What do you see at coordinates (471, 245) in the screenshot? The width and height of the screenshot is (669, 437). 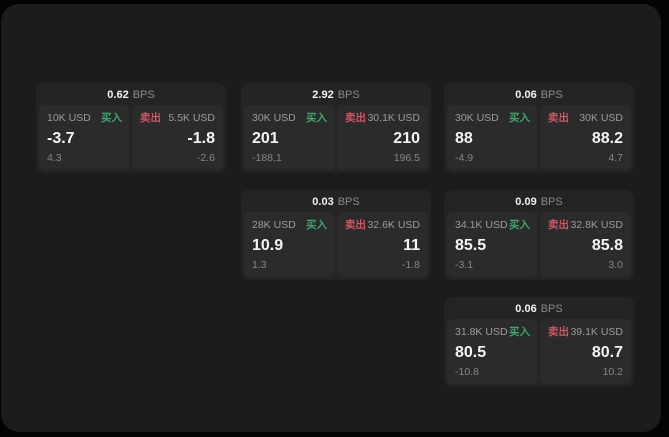 I see `buy-price: 85.5` at bounding box center [471, 245].